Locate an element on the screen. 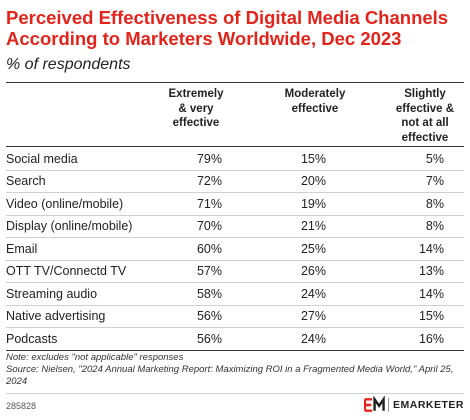 The image size is (470, 420). brand-logo: EMARKETER is located at coordinates (414, 405).